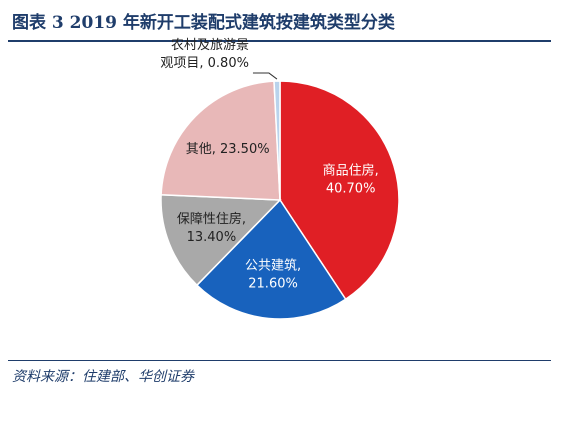  I want to click on title-divider, so click(279, 41).